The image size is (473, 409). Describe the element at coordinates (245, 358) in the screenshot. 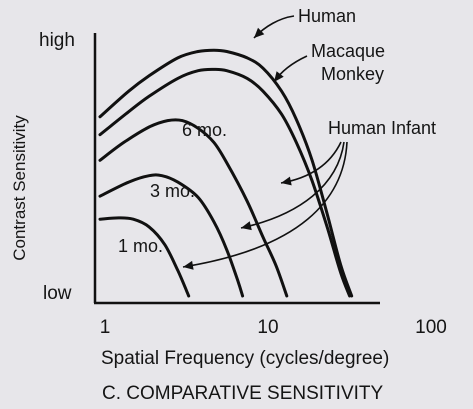

I see `x-axis-label: Spatial Frequency (cycles/degree)` at that location.